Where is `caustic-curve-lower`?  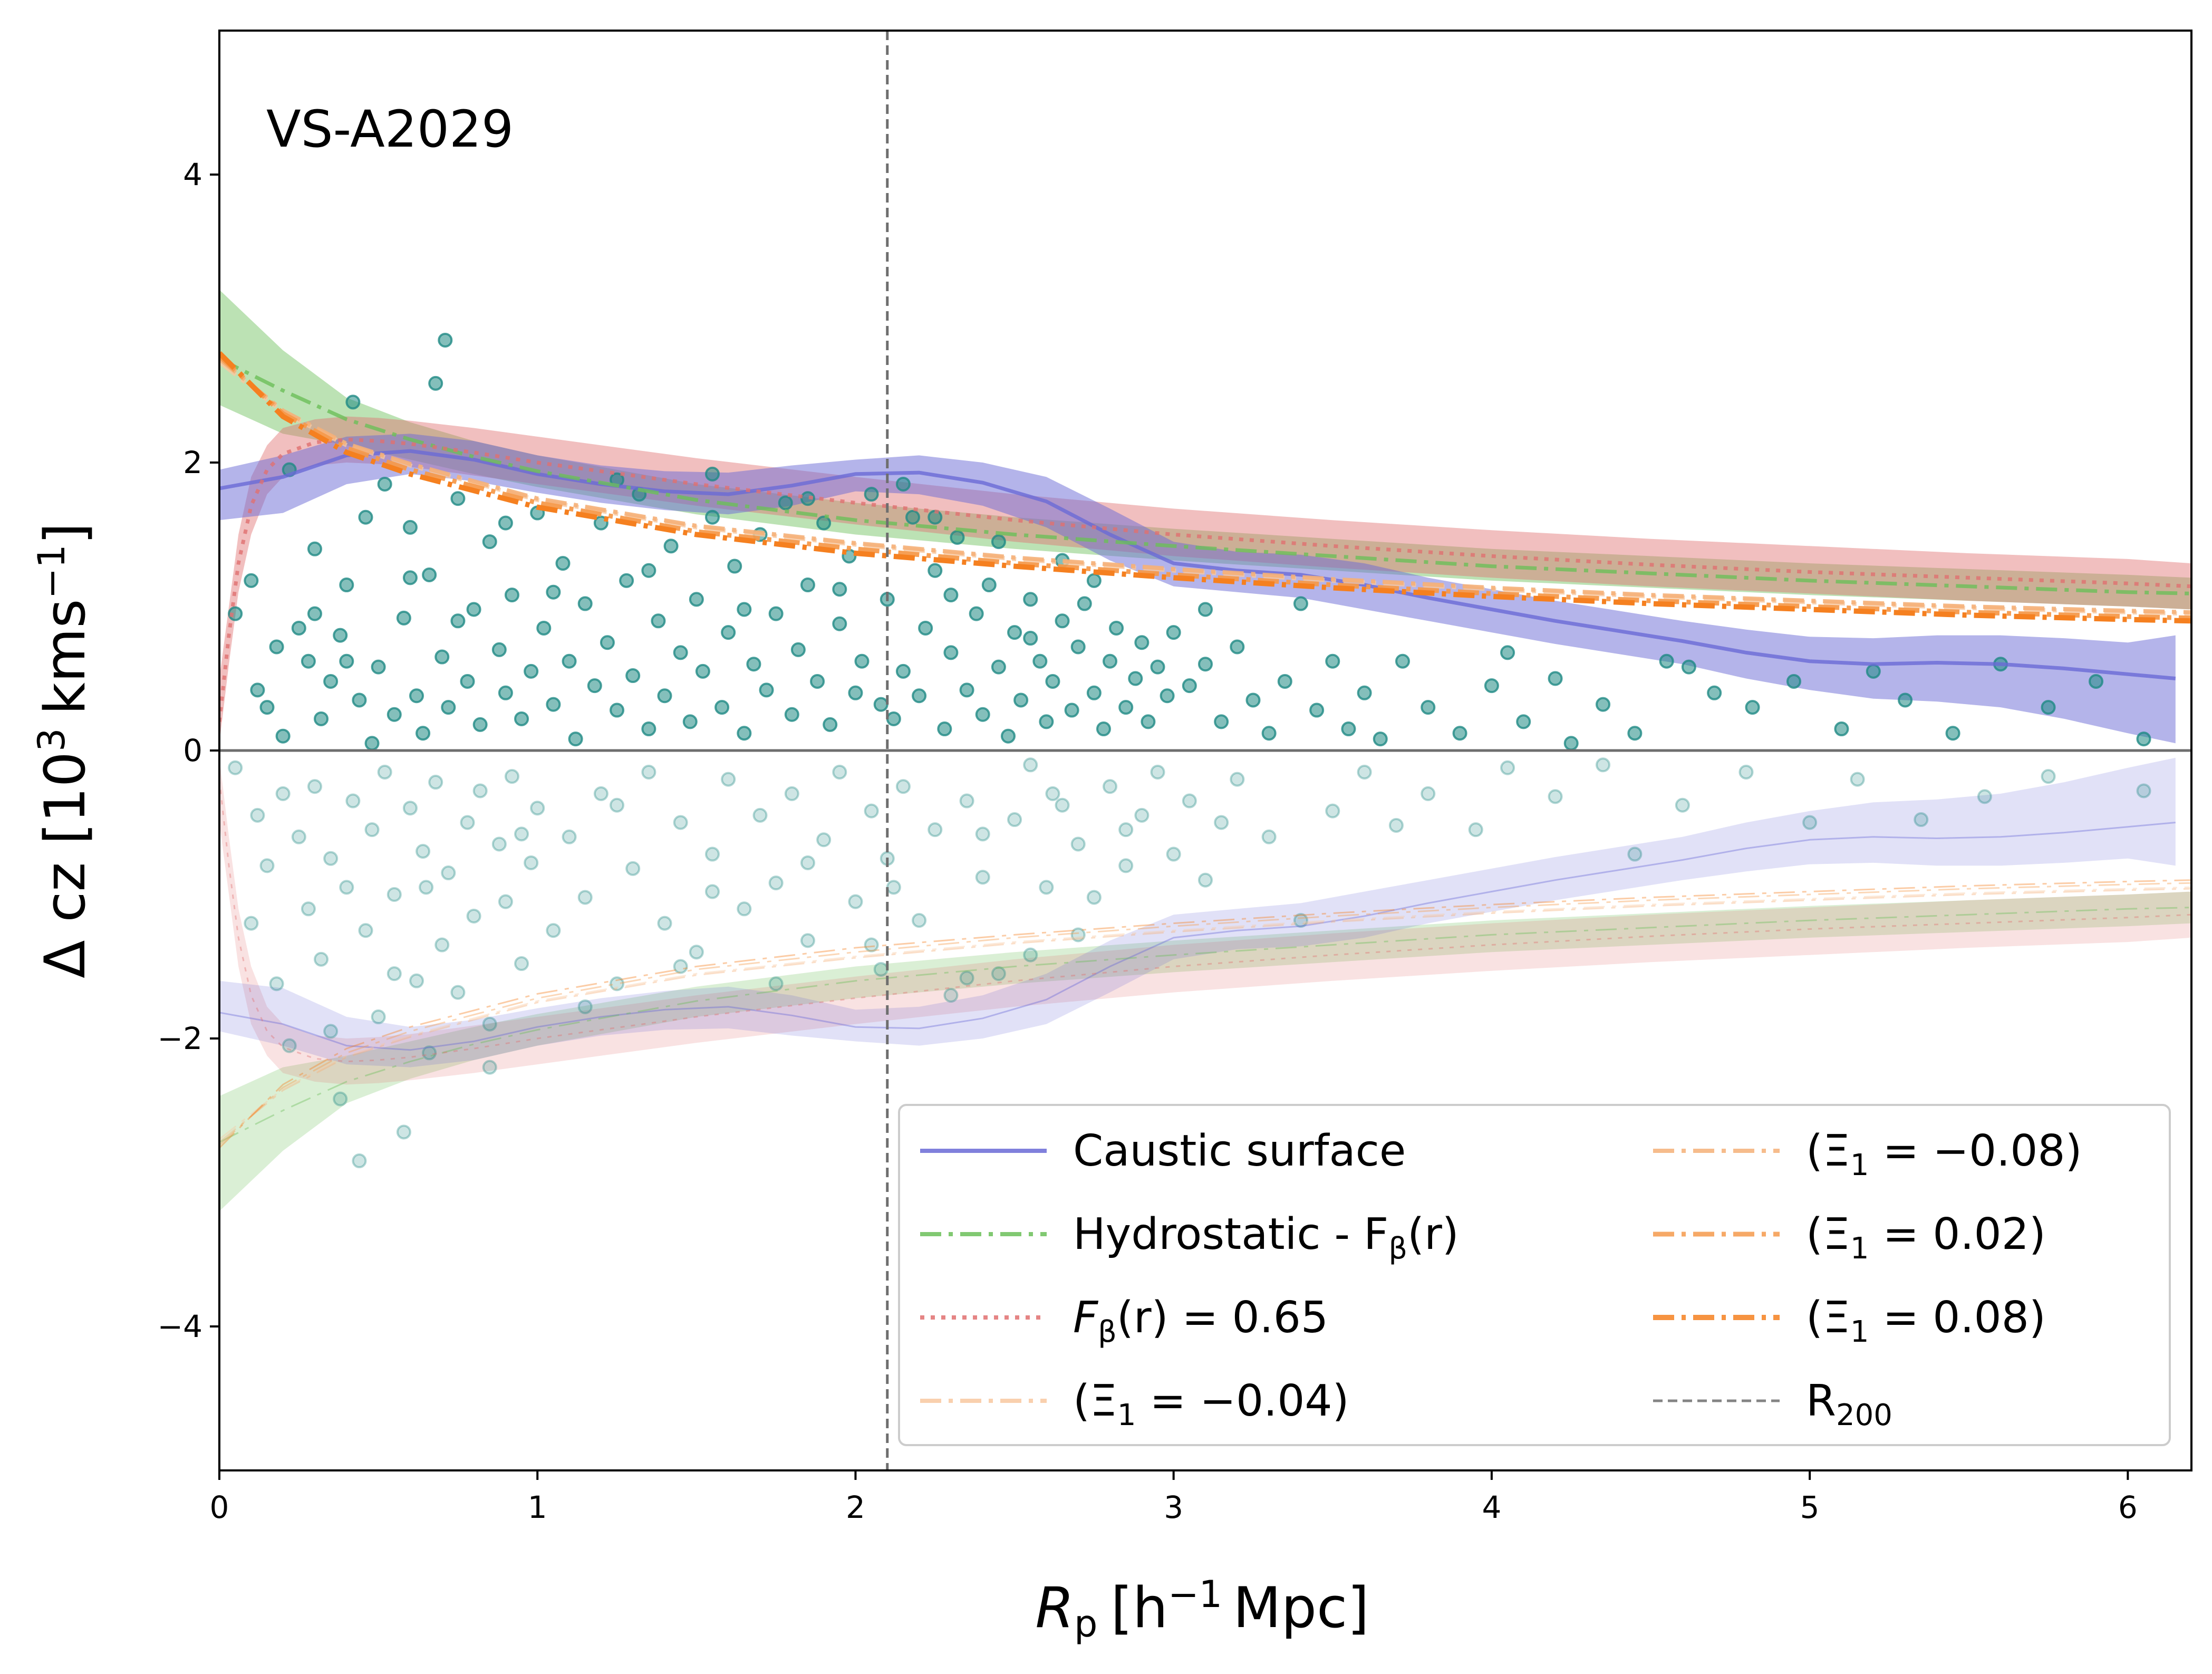 caustic-curve-lower is located at coordinates (1198, 937).